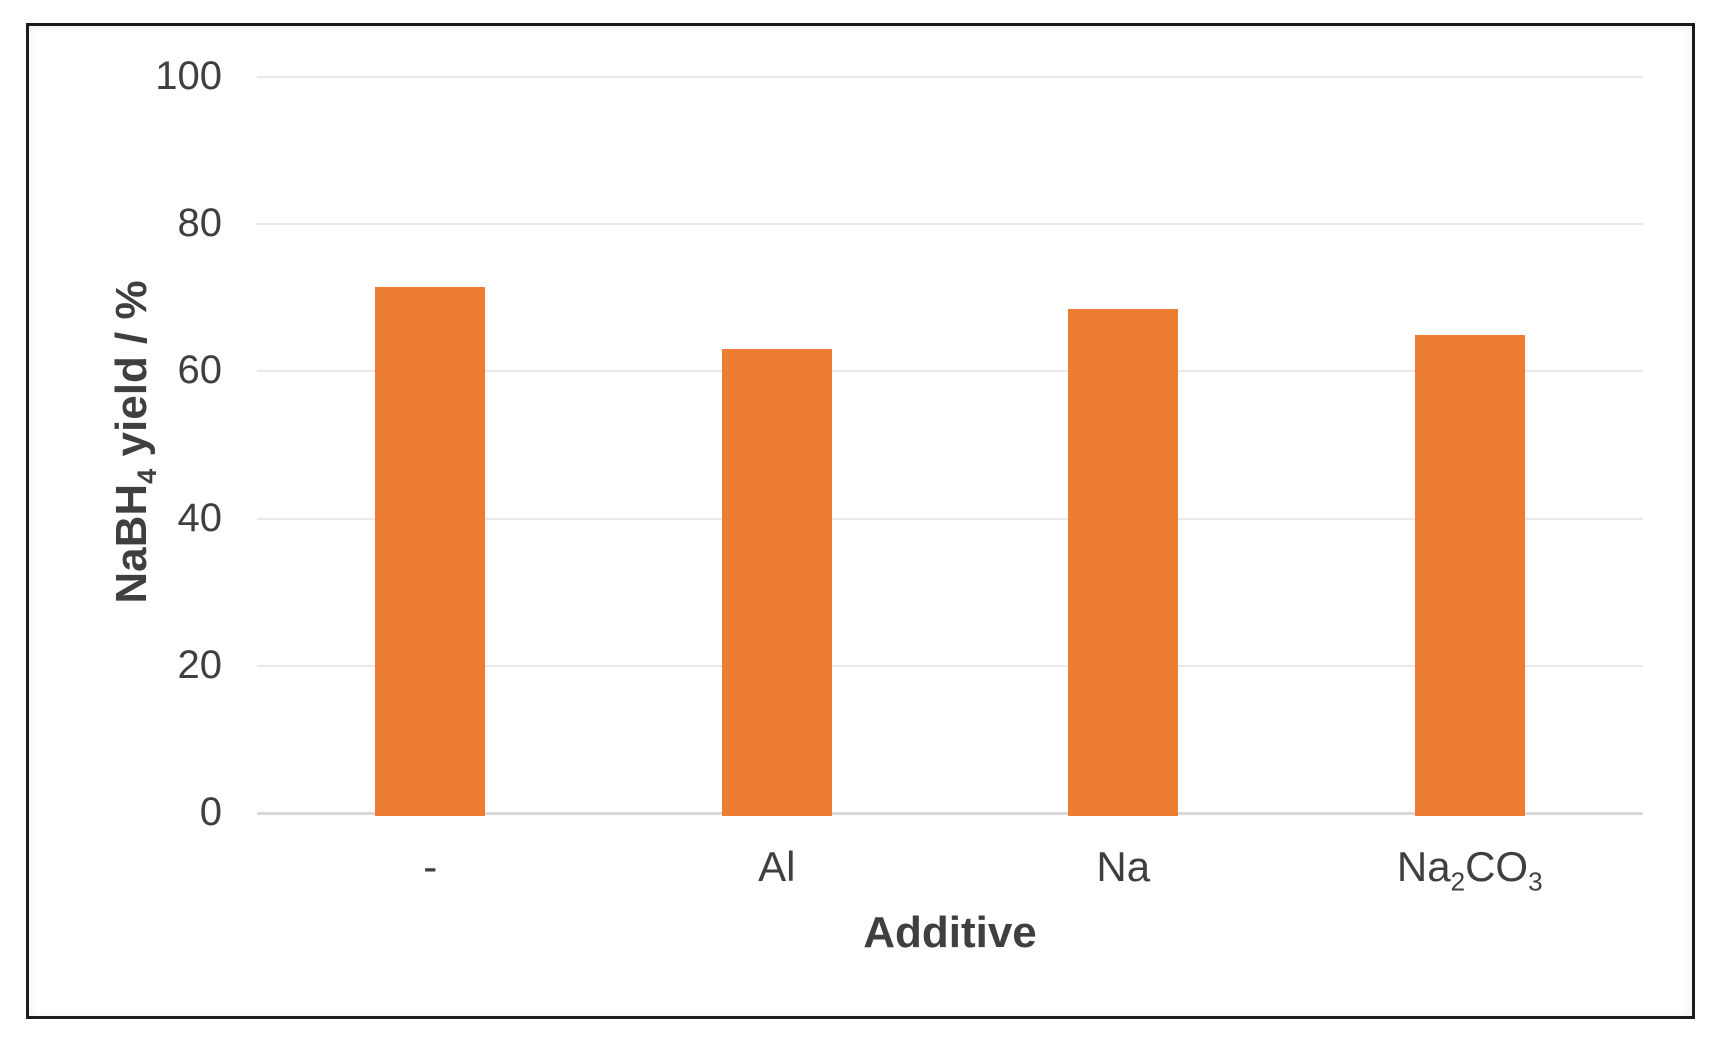 The image size is (1720, 1040). Describe the element at coordinates (200, 370) in the screenshot. I see `y-tick-label: 60` at that location.